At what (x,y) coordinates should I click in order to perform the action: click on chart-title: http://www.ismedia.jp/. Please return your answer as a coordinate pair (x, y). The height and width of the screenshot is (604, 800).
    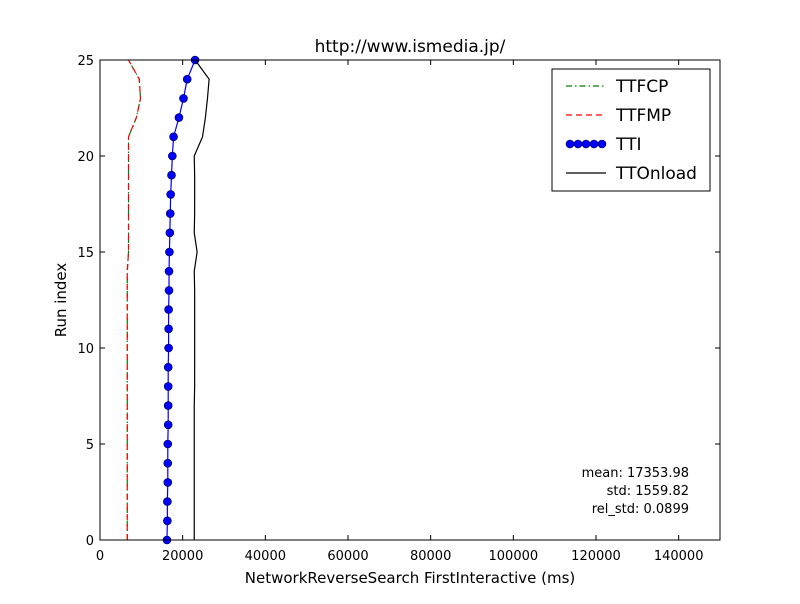
    Looking at the image, I should click on (410, 47).